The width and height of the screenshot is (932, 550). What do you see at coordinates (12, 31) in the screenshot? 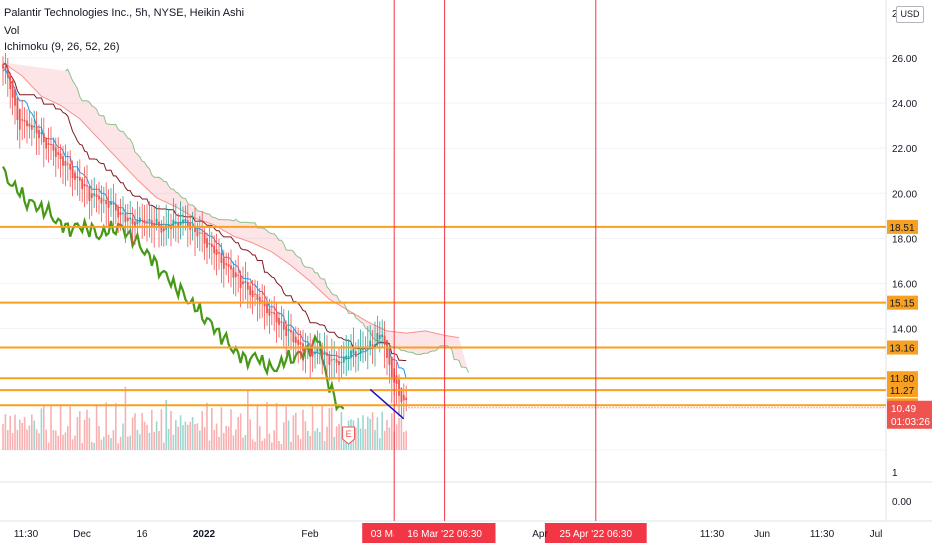
I see `legend-vol: Vol` at bounding box center [12, 31].